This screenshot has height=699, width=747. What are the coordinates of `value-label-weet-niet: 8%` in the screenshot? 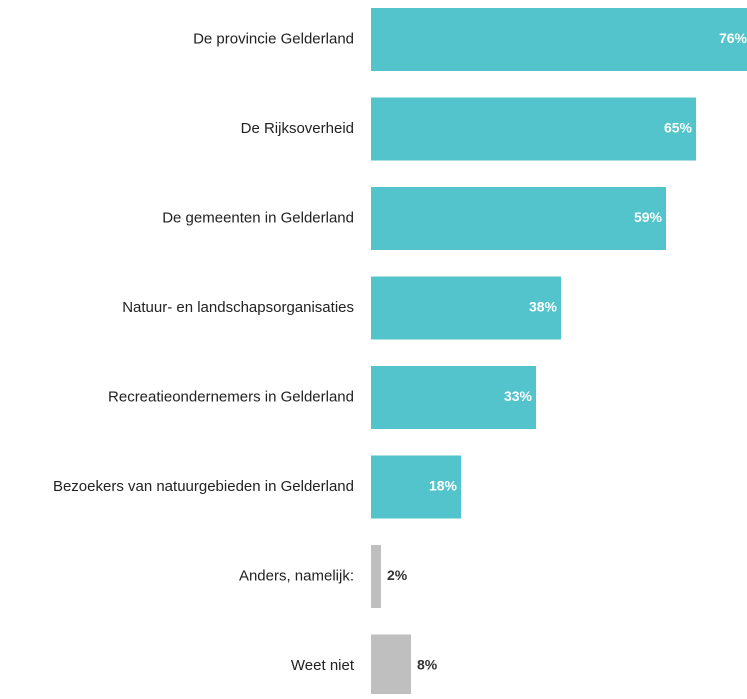 It's located at (427, 665).